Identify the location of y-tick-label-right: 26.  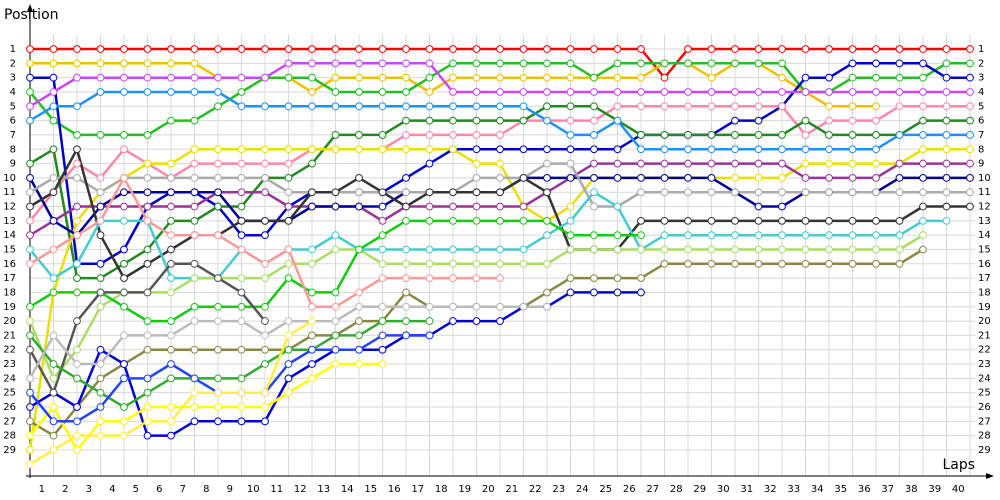
(984, 407).